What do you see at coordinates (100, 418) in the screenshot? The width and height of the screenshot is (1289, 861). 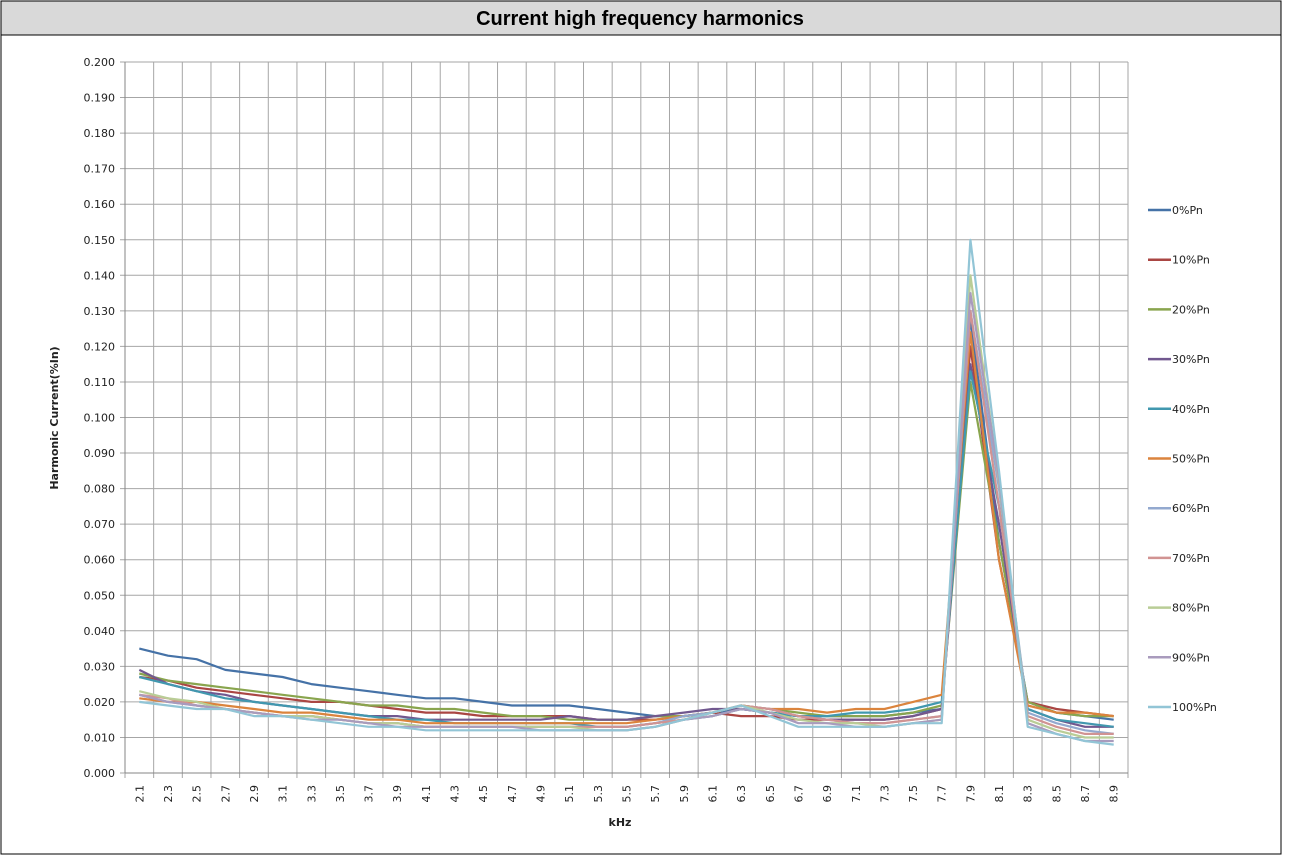 I see `y-tick-label: 0.100` at bounding box center [100, 418].